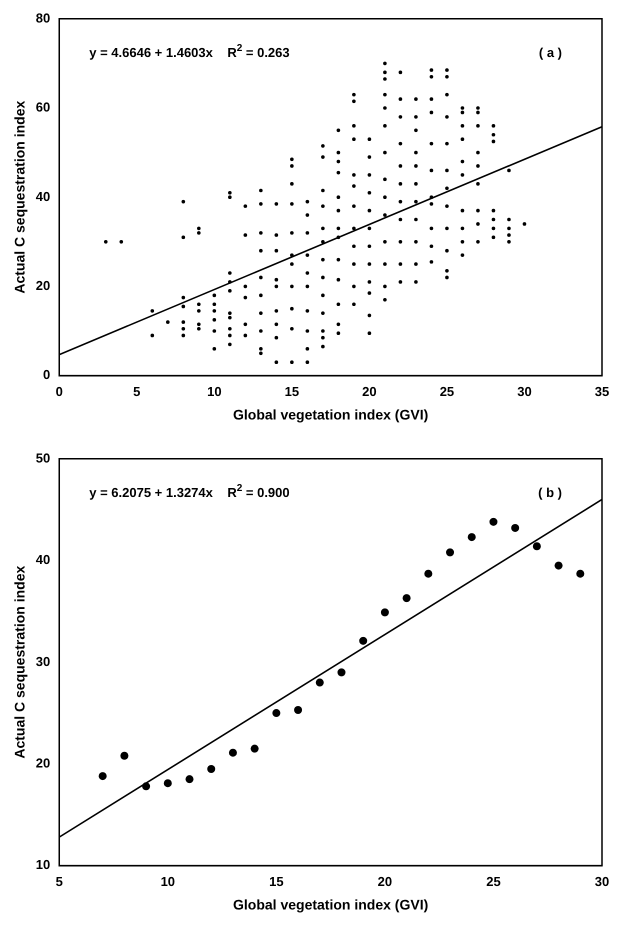  What do you see at coordinates (550, 492) in the screenshot?
I see `annotation: ( b )` at bounding box center [550, 492].